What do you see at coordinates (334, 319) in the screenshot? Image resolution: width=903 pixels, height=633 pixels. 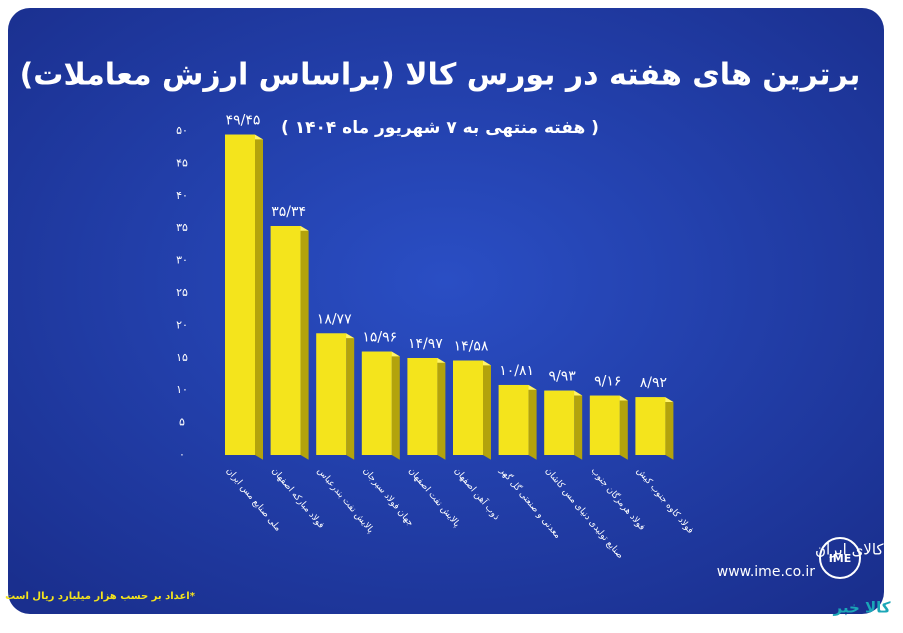 I see `value-label: ۱۸/۷۷` at bounding box center [334, 319].